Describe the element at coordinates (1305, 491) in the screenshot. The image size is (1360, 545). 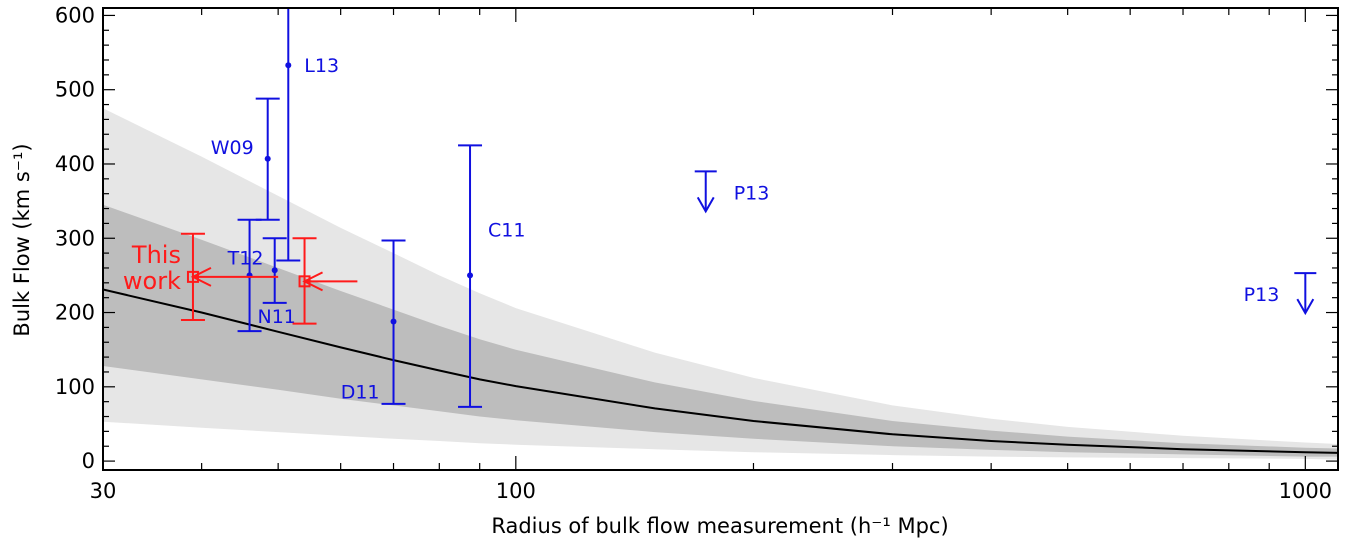
I see `x-tick-label: 1000` at that location.